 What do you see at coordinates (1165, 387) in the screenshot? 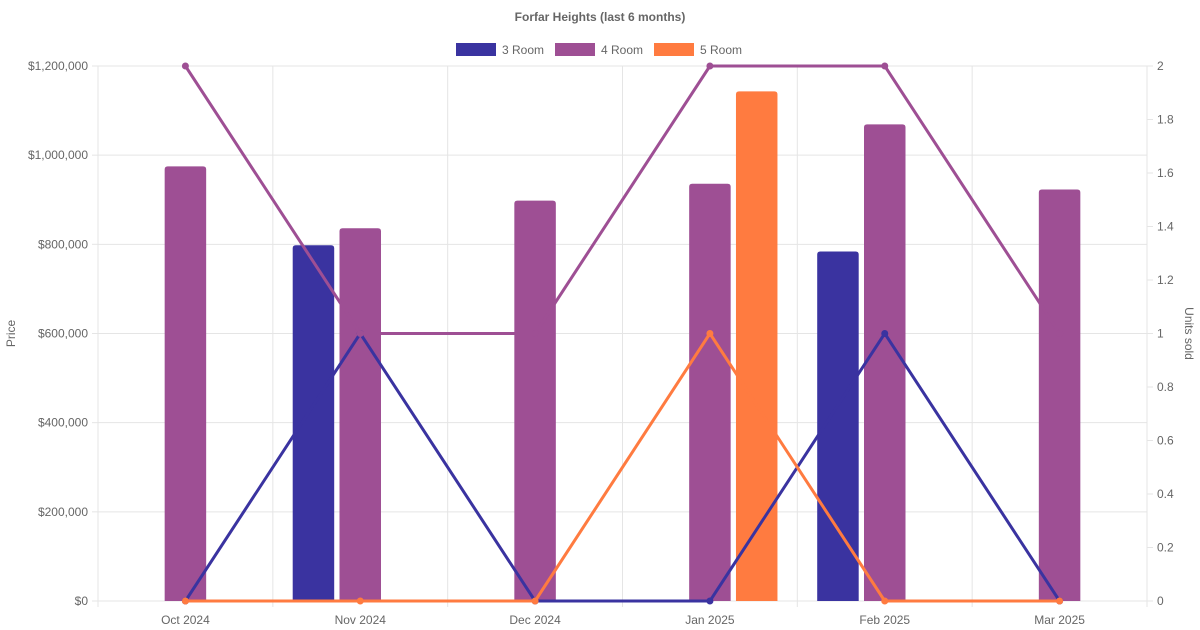
I see `y-right-tick-label: 0.8` at bounding box center [1165, 387].